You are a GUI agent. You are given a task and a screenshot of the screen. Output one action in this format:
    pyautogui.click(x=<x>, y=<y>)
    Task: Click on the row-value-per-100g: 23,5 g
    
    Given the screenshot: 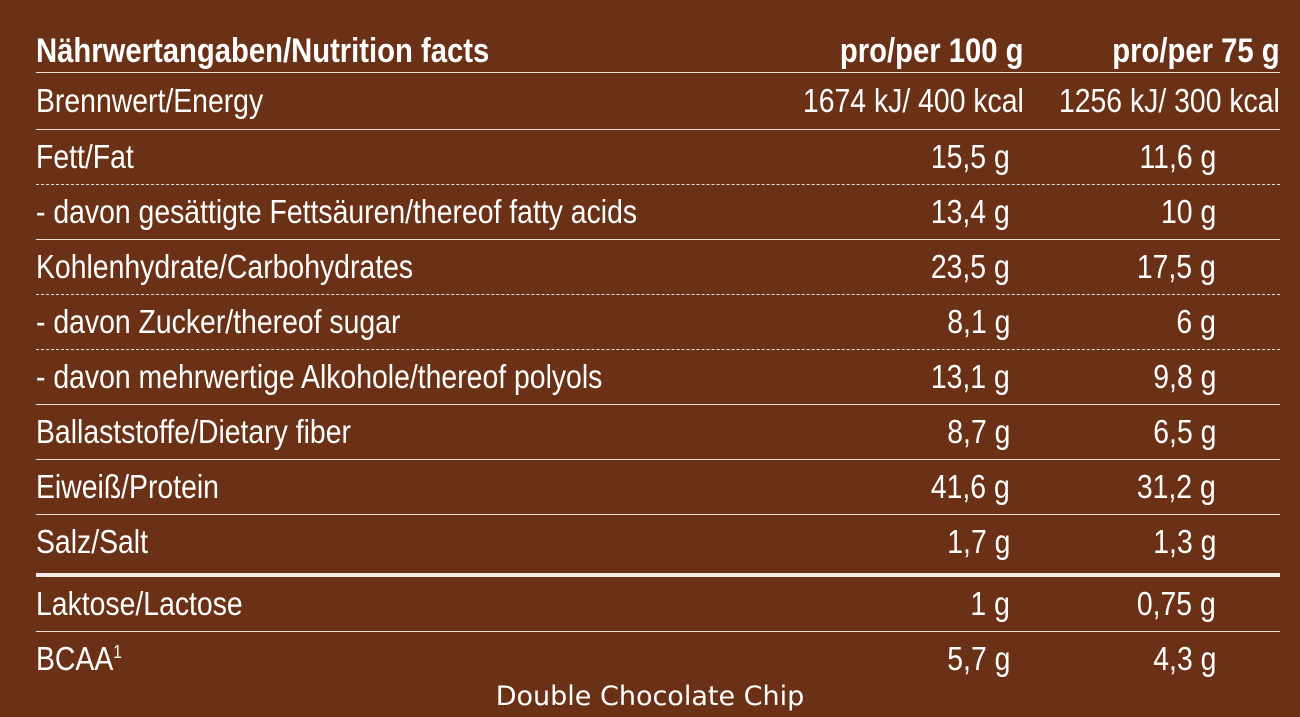 What is the action you would take?
    pyautogui.click(x=970, y=266)
    